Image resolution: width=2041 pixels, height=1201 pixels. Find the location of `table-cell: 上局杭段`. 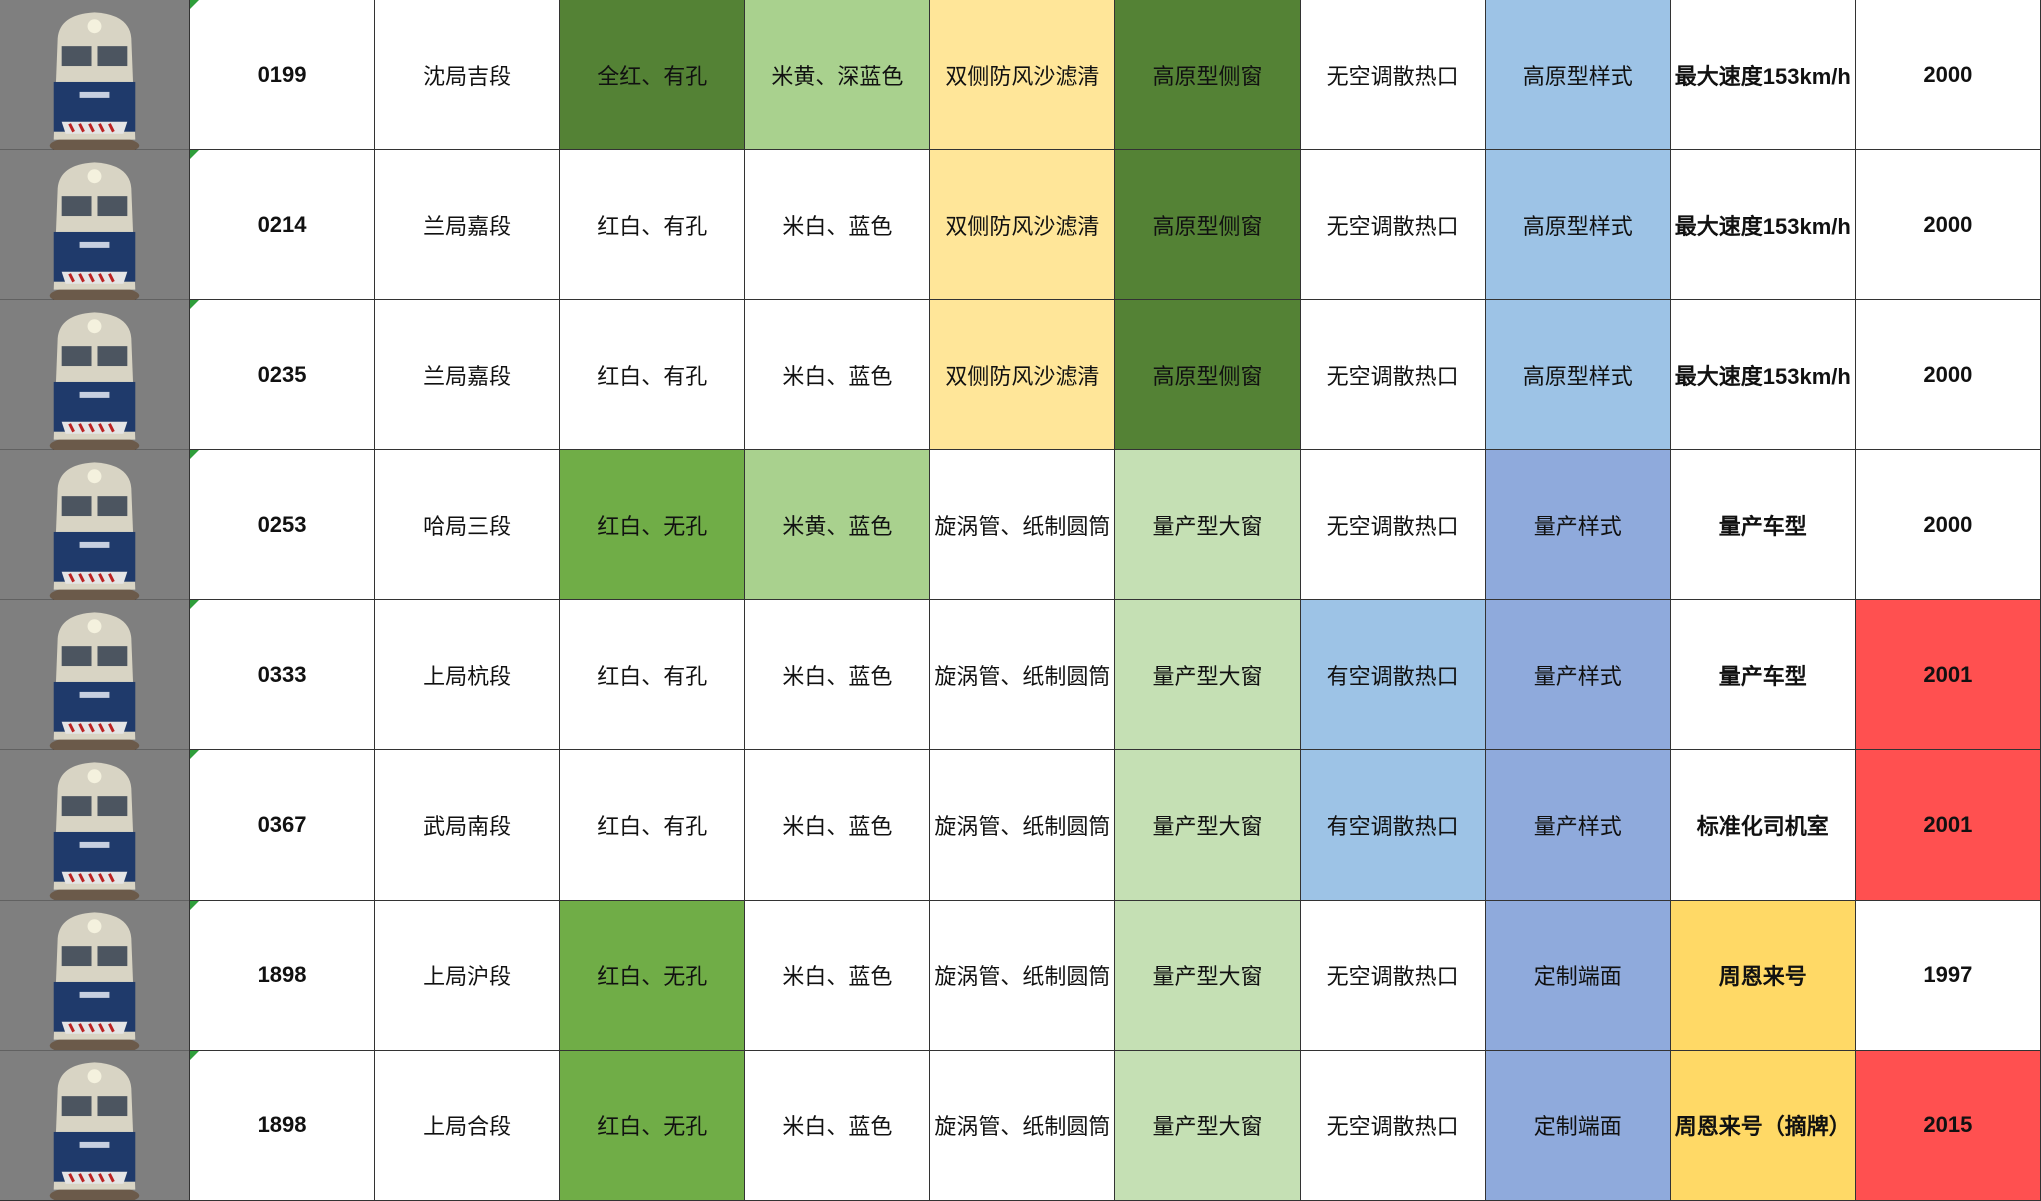

table-cell: 上局杭段 is located at coordinates (468, 675).